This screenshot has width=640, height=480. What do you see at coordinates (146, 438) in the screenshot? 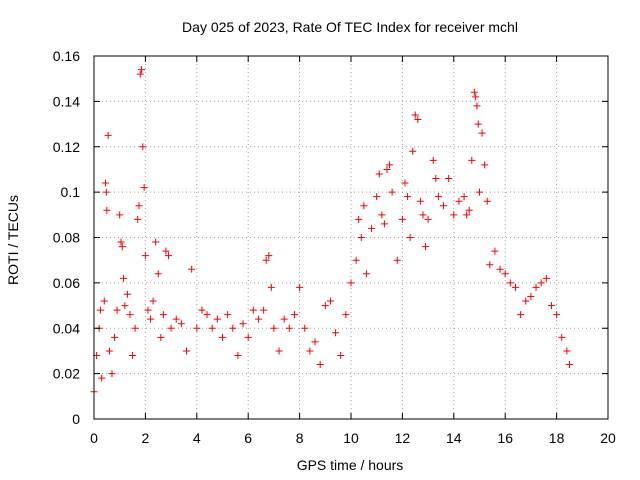
I see `x-tick-label: 2` at bounding box center [146, 438].